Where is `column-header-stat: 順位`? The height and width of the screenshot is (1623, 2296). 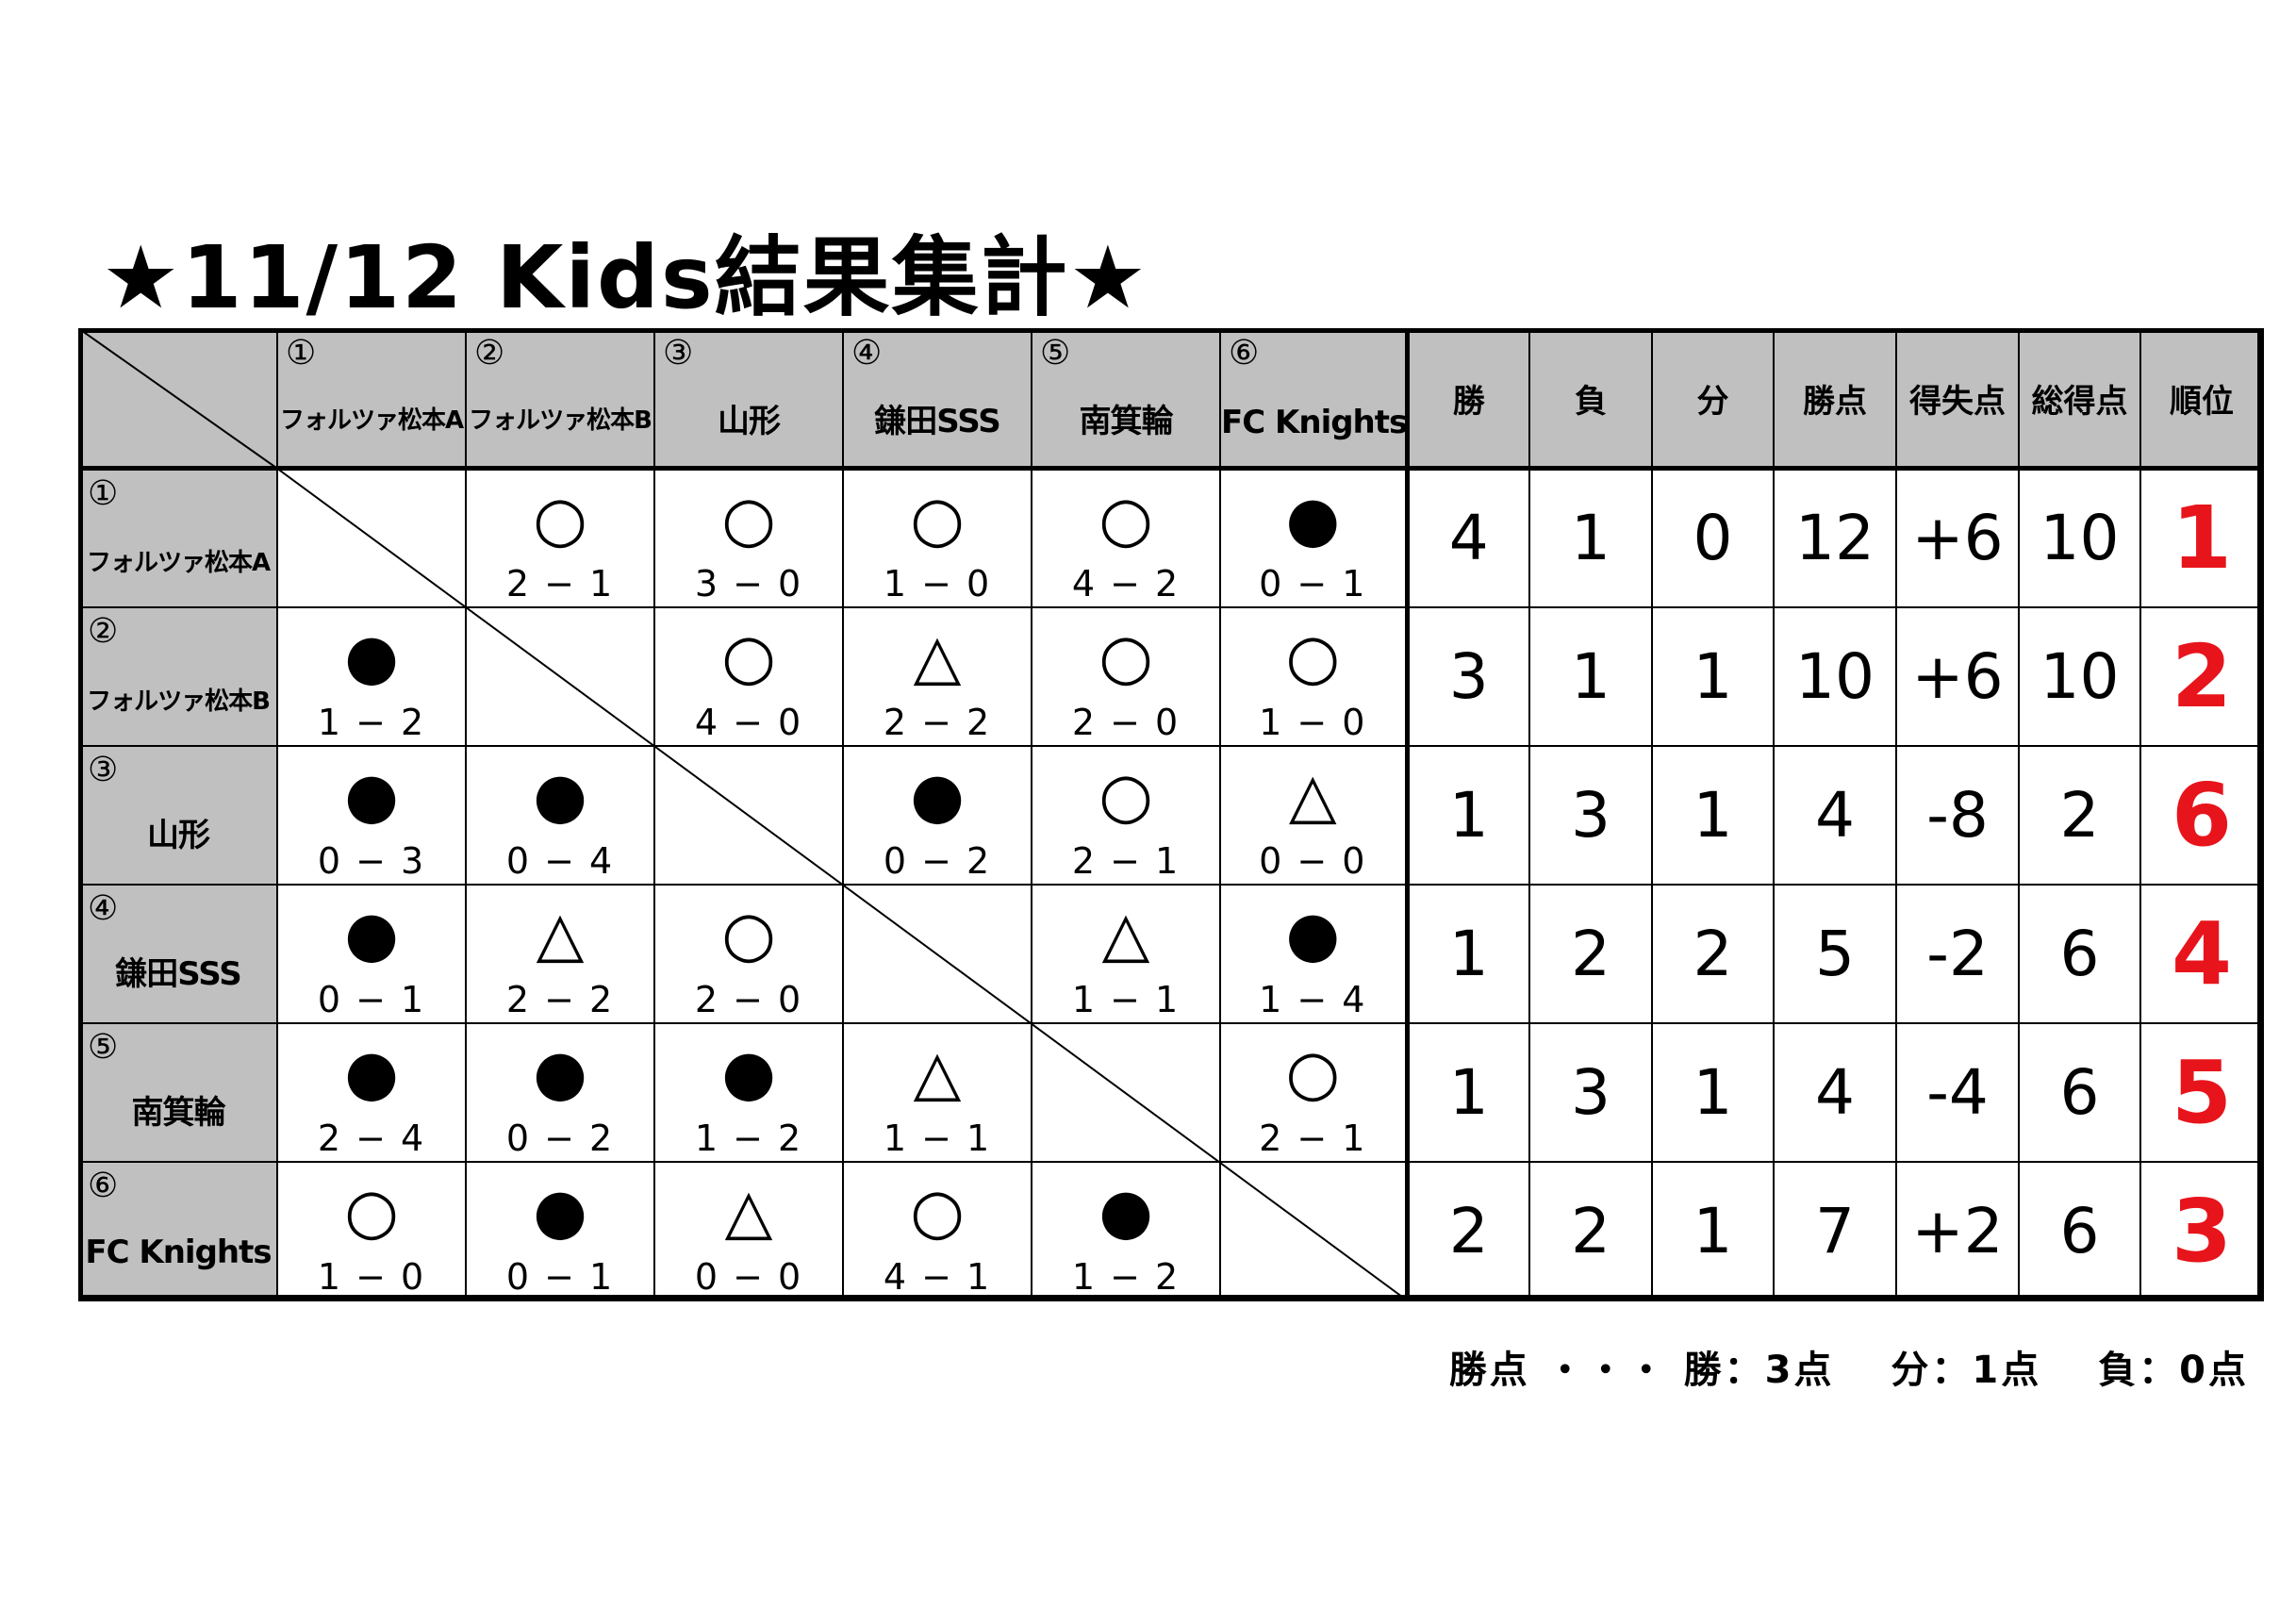
column-header-stat: 順位 is located at coordinates (2201, 399).